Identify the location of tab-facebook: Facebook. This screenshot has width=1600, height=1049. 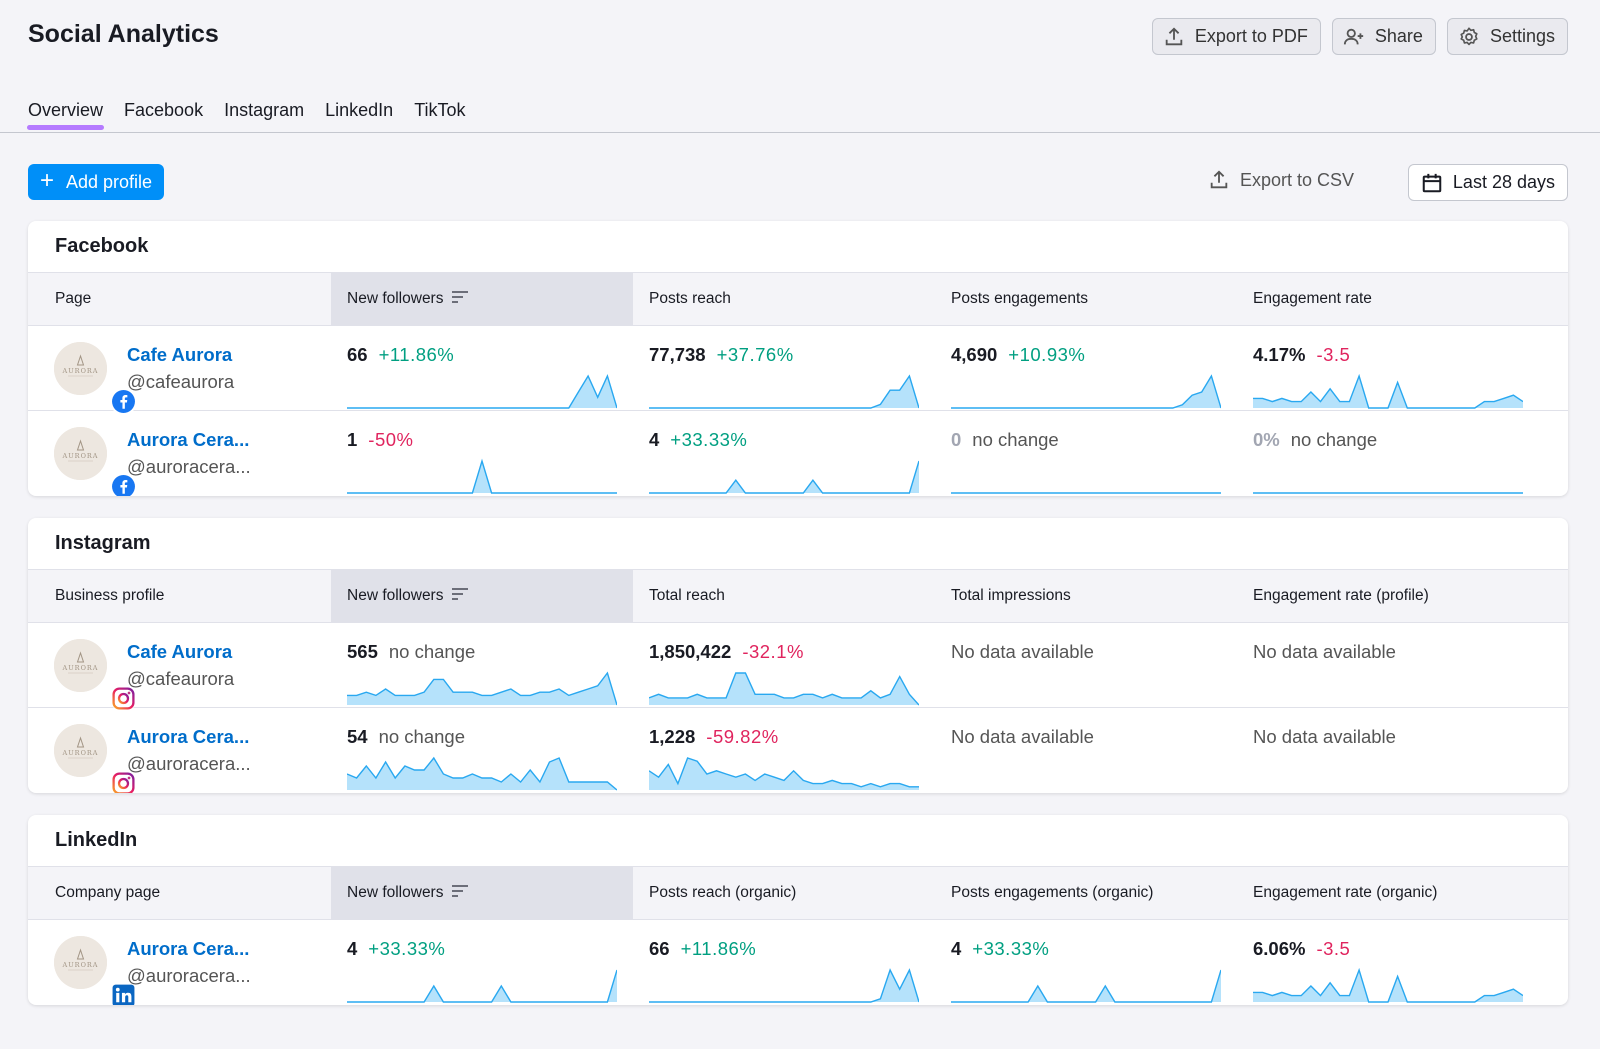
(164, 110).